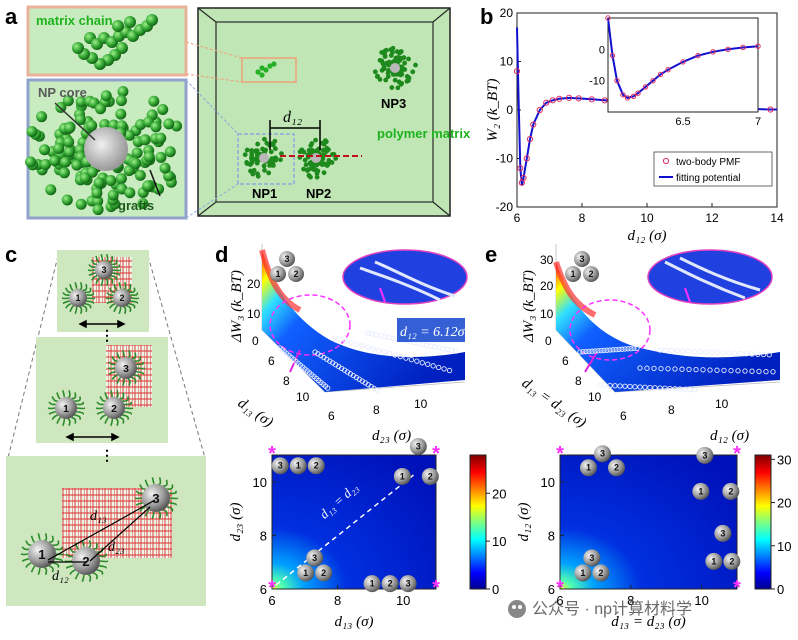 This screenshot has height=640, width=798. Describe the element at coordinates (758, 122) in the screenshot. I see `b-inset-xtick: 7` at that location.